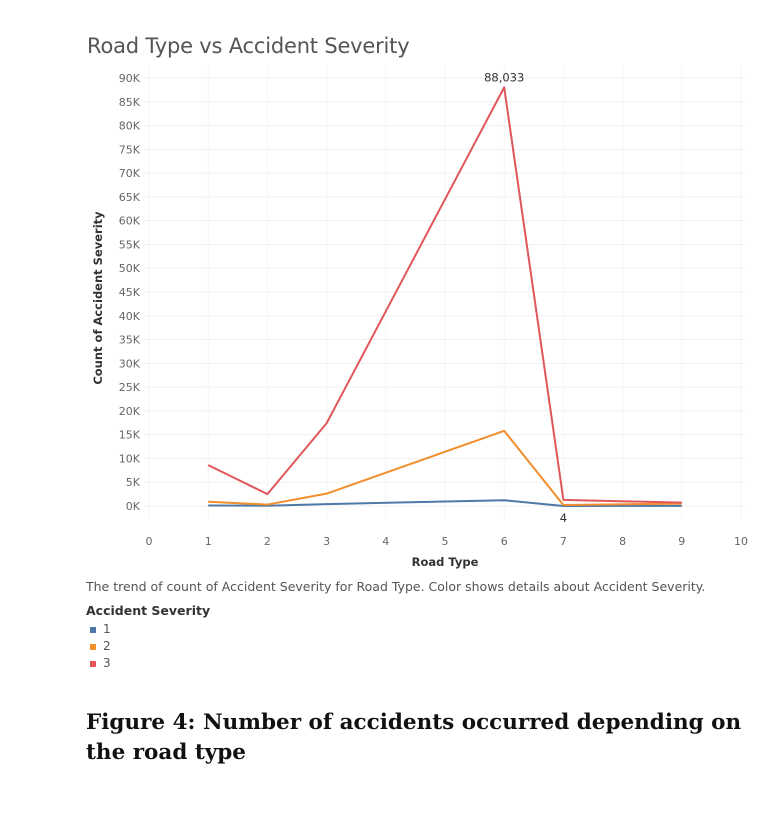  Describe the element at coordinates (248, 46) in the screenshot. I see `chart-title: Road Type vs Accident Severity` at that location.